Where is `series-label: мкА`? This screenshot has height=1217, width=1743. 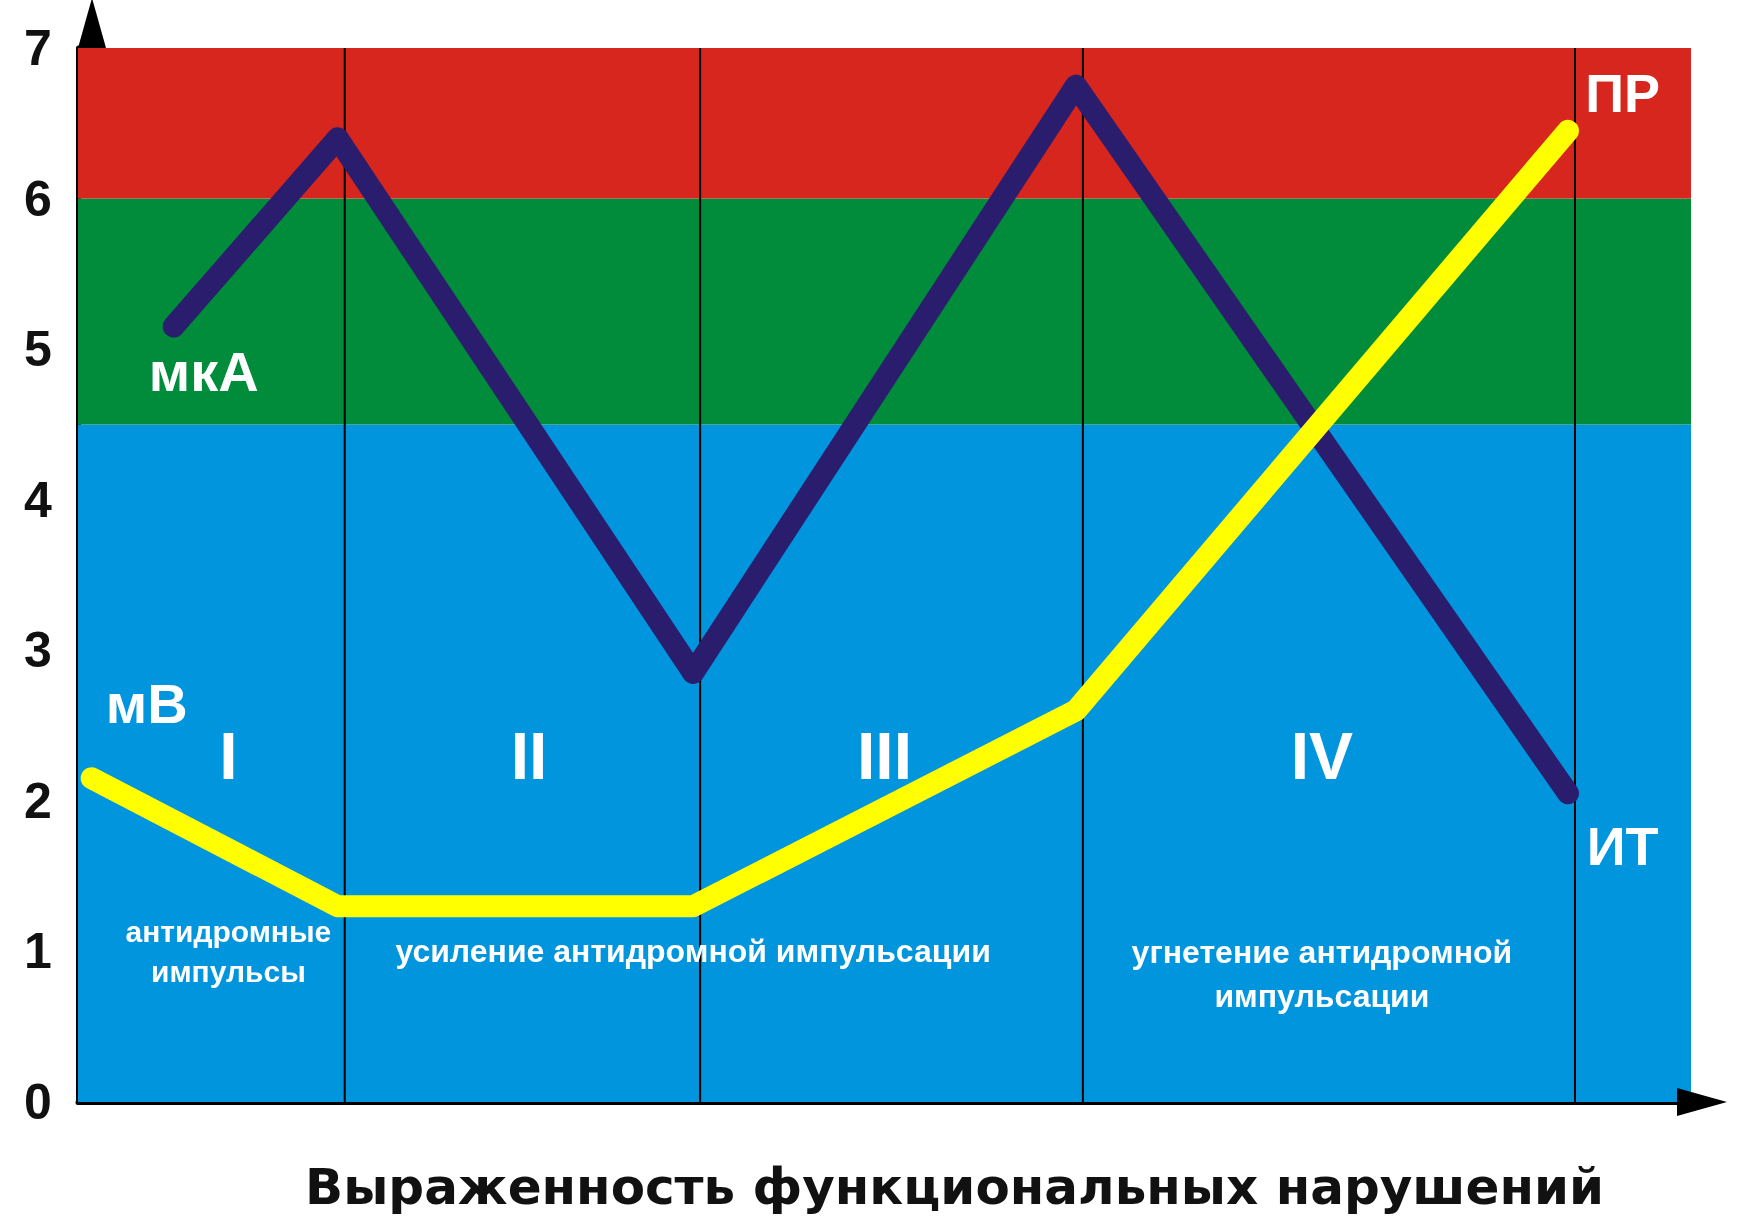 series-label: мкА is located at coordinates (203, 372).